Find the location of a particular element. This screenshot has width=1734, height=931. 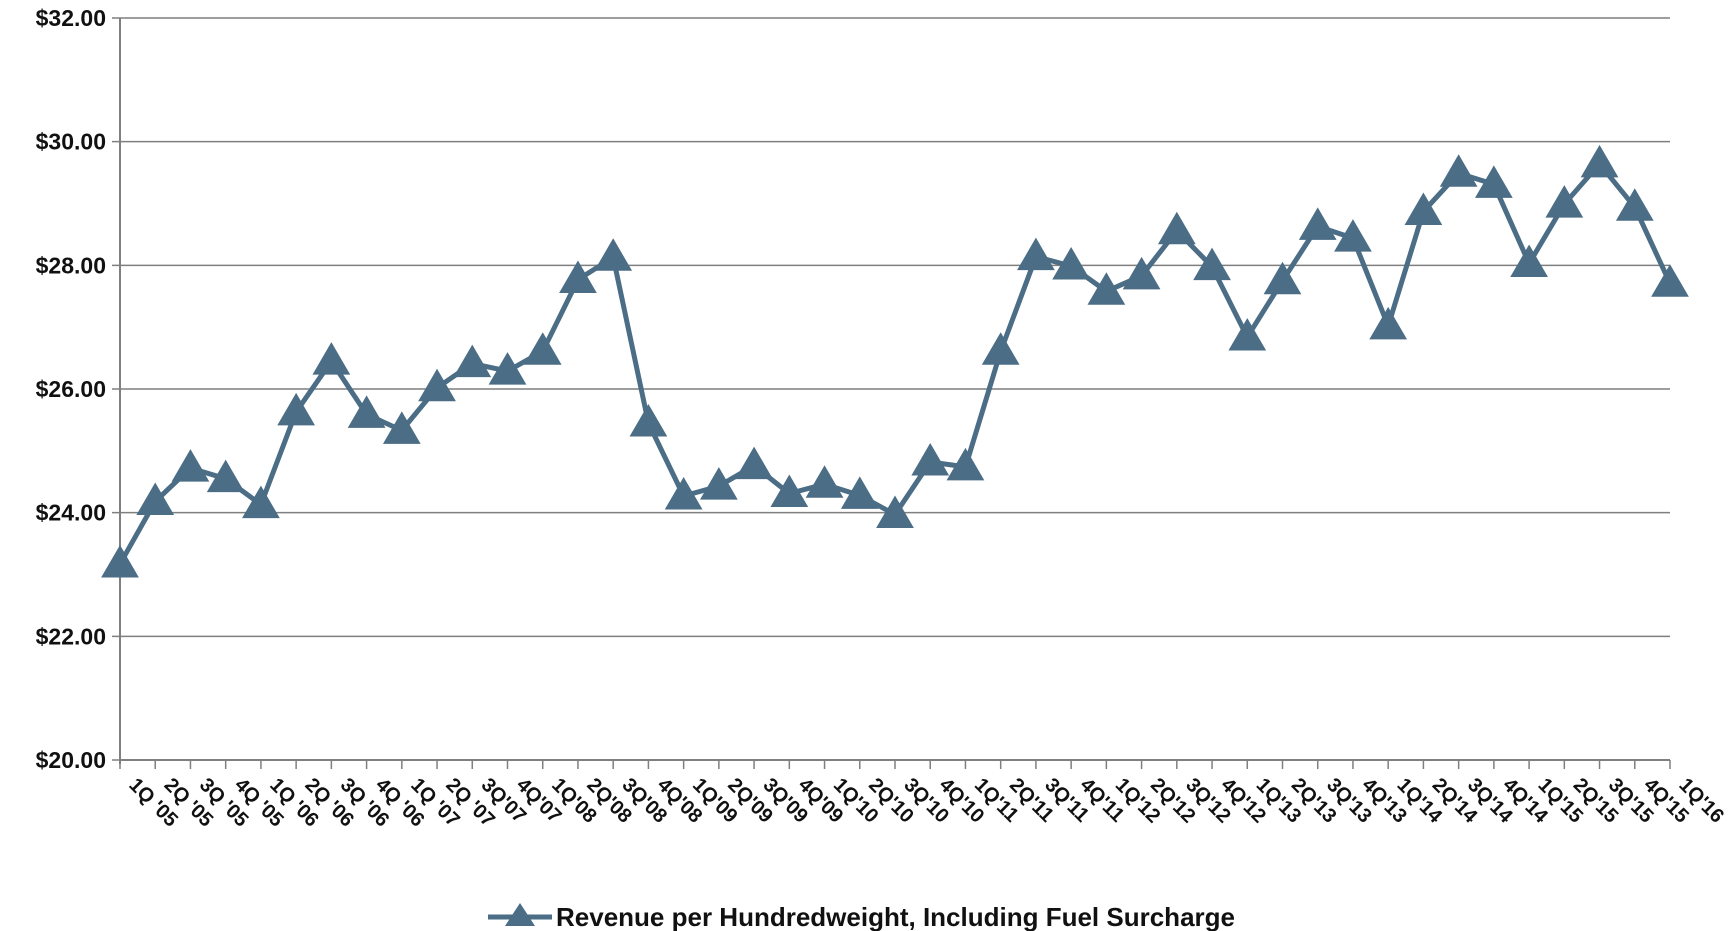

legend-triangle-marker is located at coordinates (520, 914).